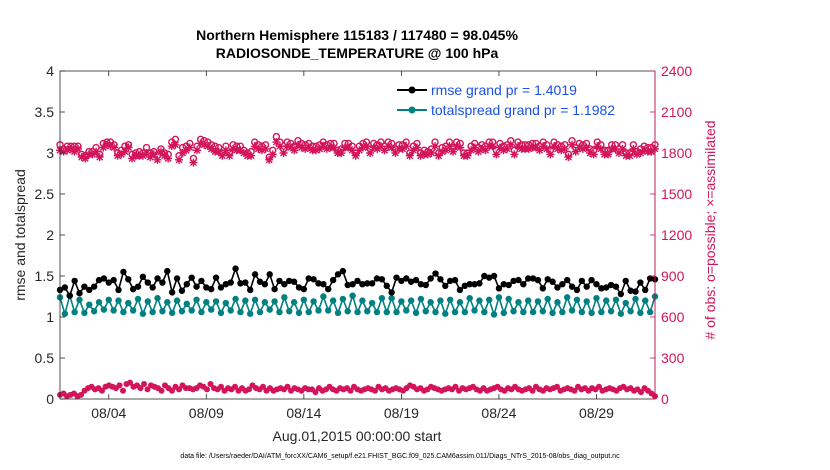 The image size is (830, 470). I want to click on left-tick-label: 3.5, so click(45, 112).